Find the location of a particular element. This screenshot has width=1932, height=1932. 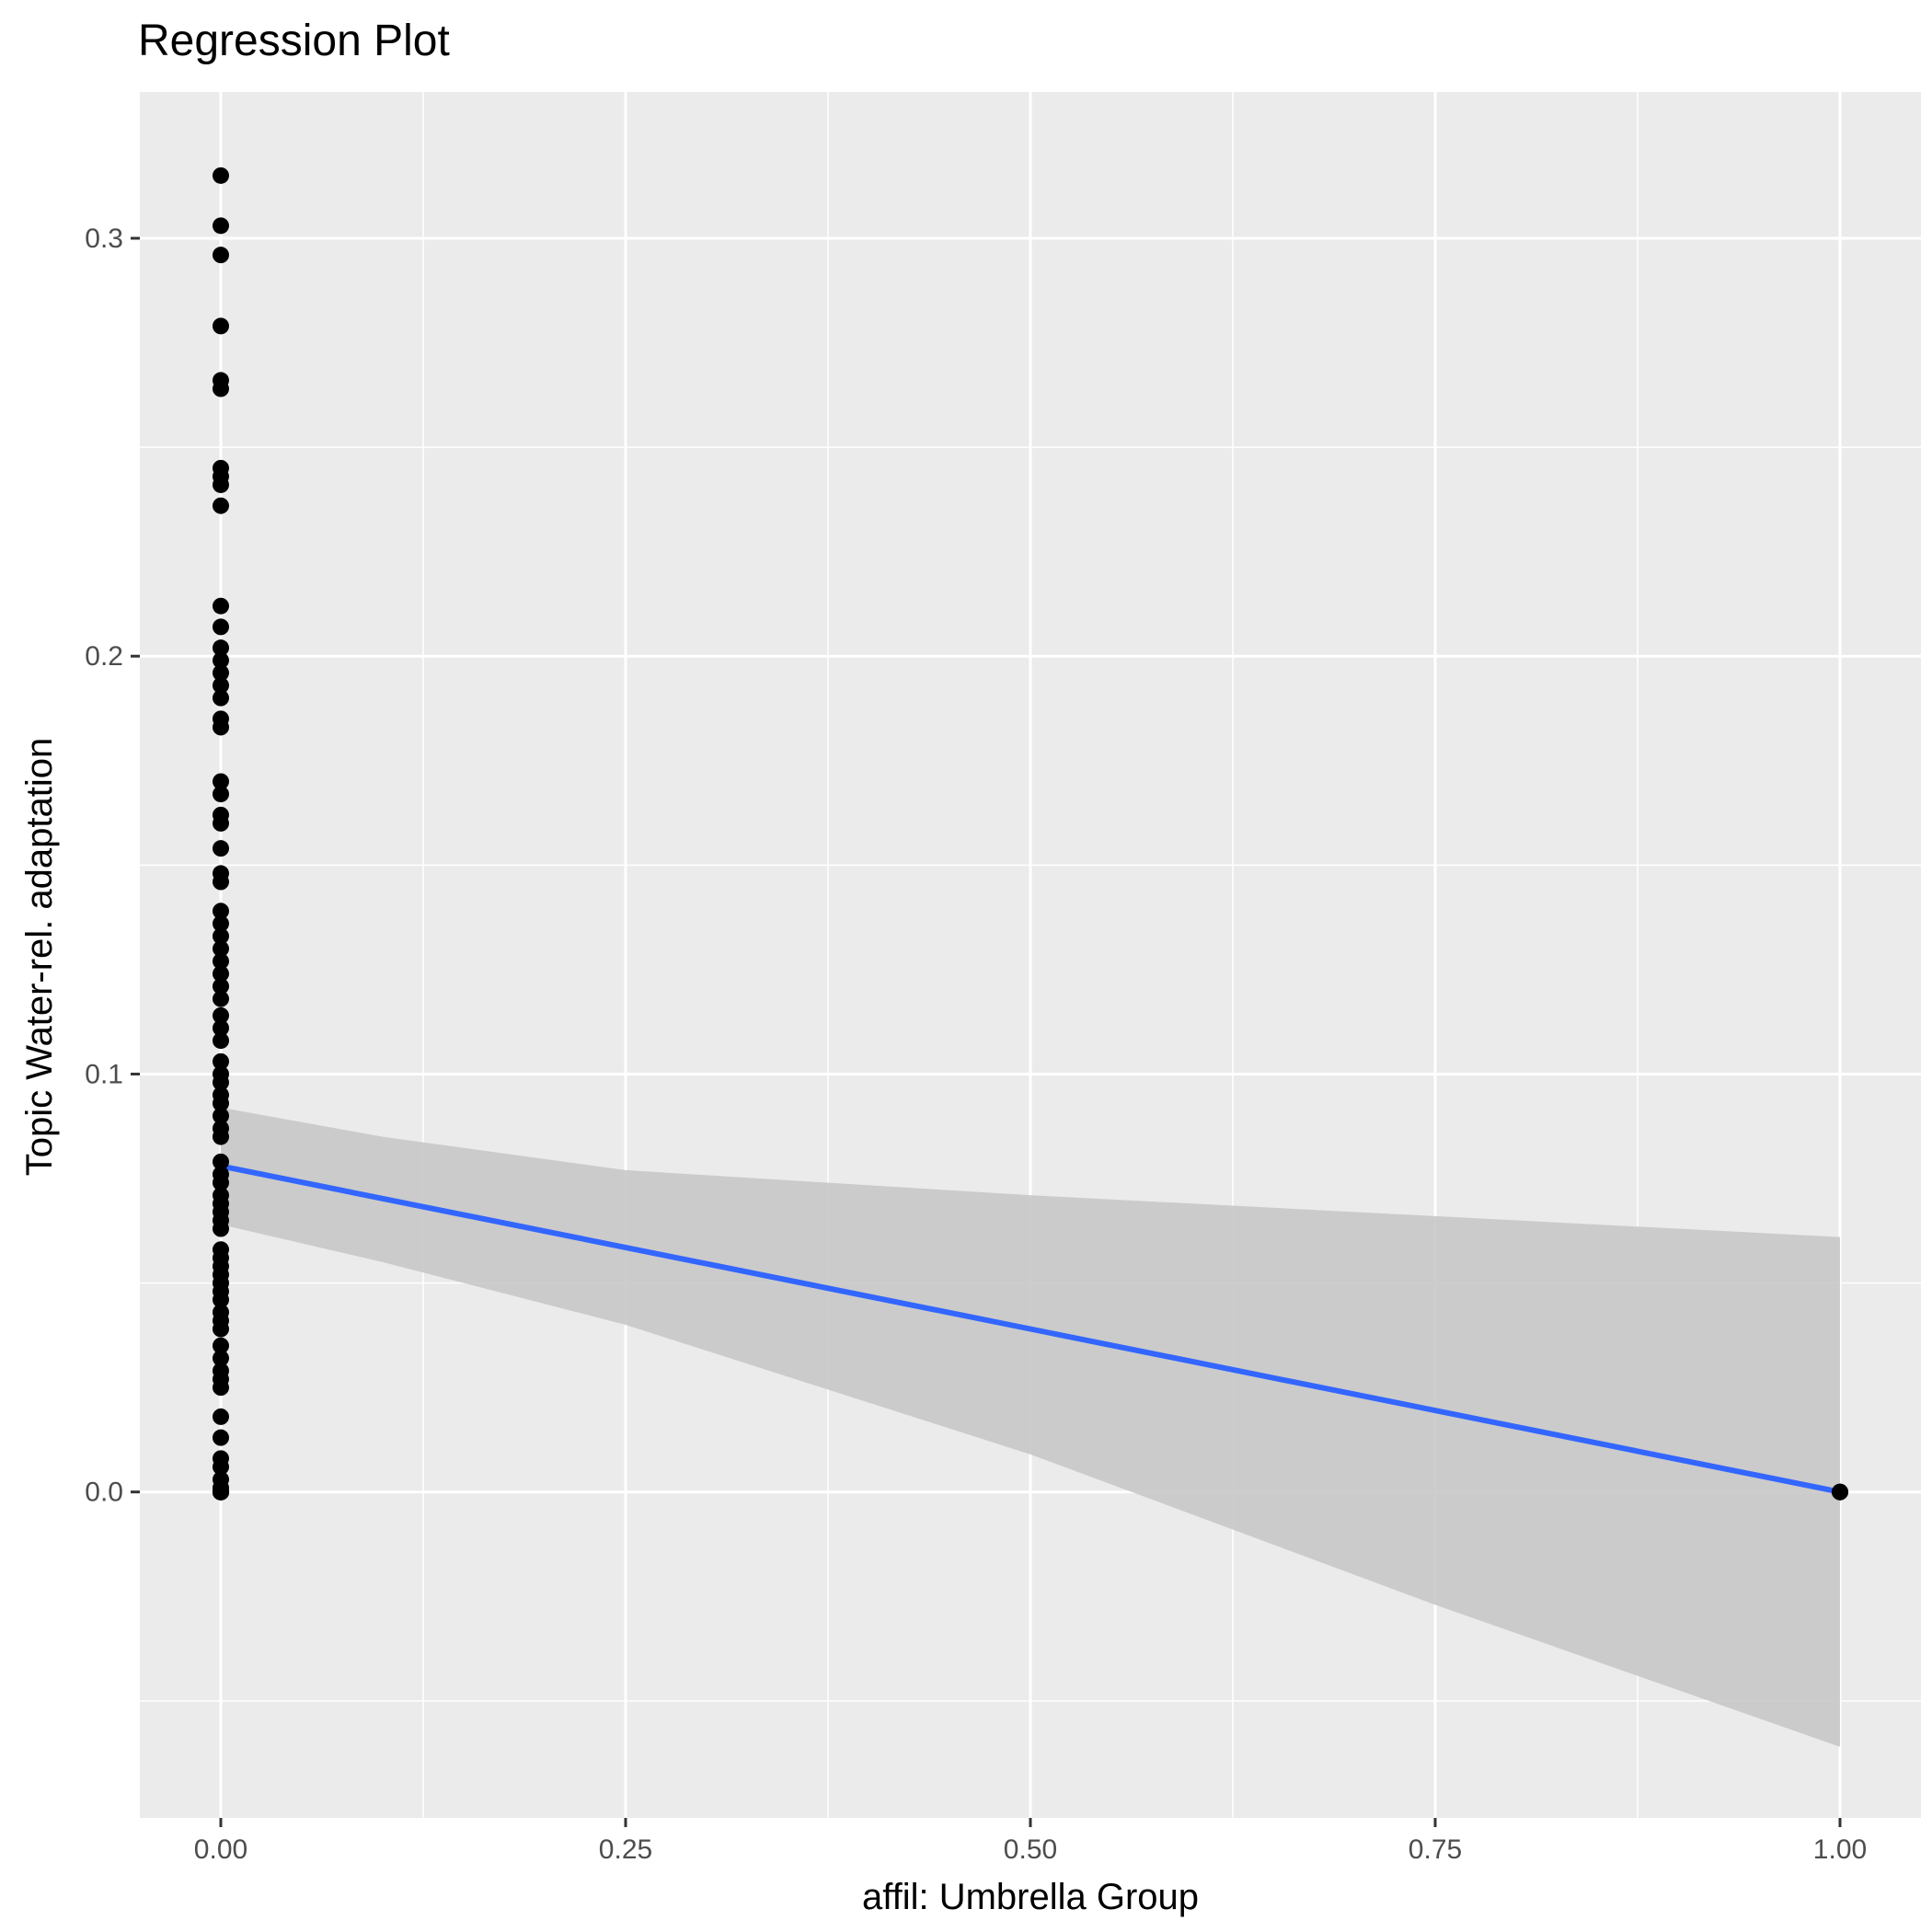

y-tick-label: 0.0 is located at coordinates (104, 1493).